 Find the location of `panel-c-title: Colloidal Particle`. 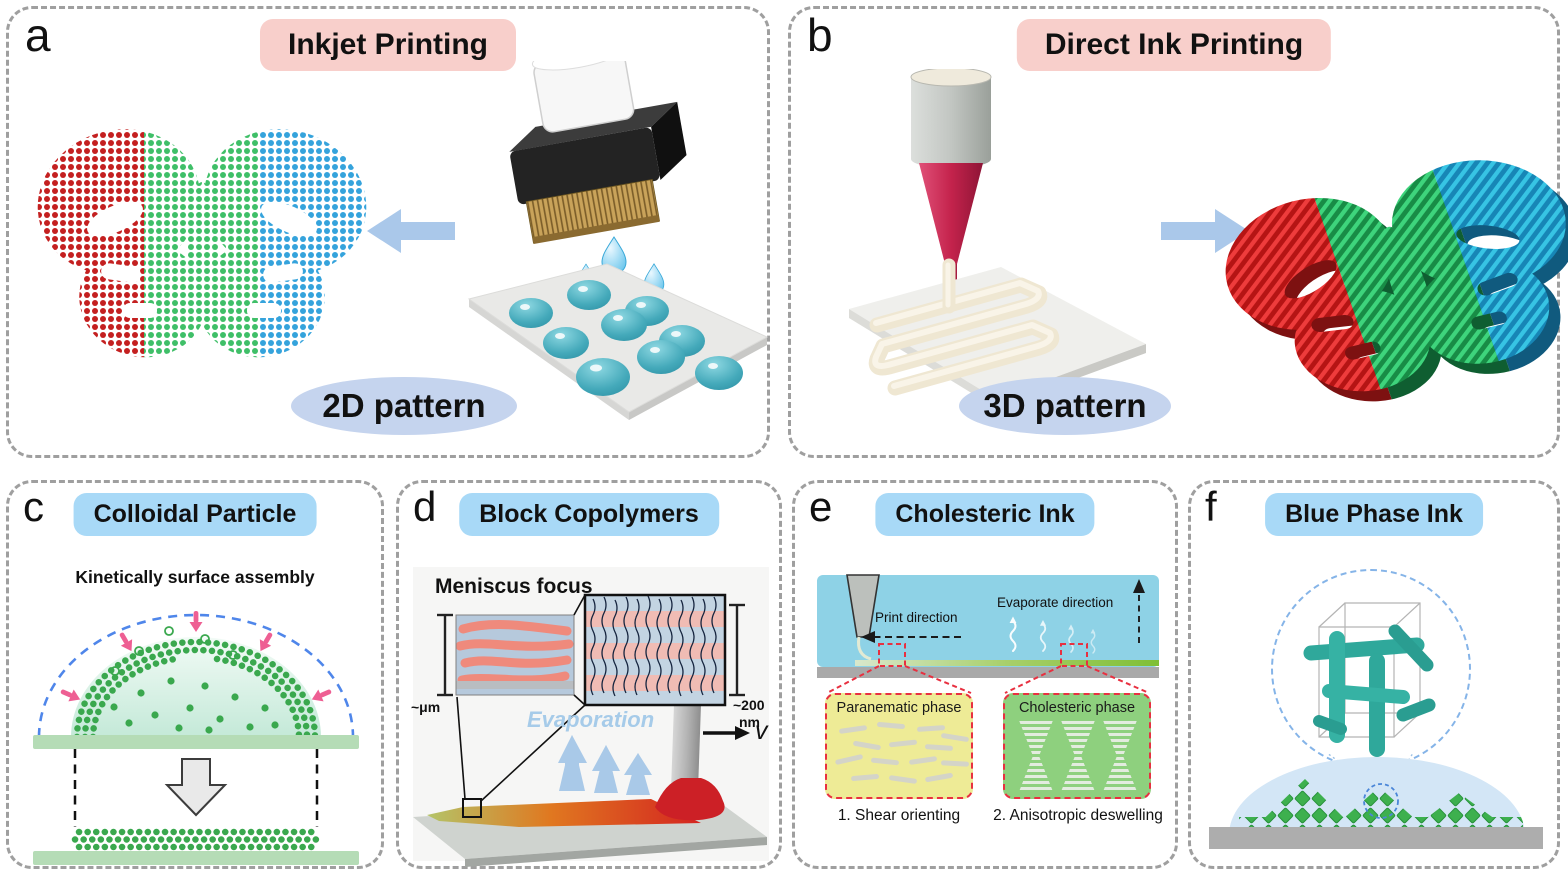

panel-c-title: Colloidal Particle is located at coordinates (195, 514).